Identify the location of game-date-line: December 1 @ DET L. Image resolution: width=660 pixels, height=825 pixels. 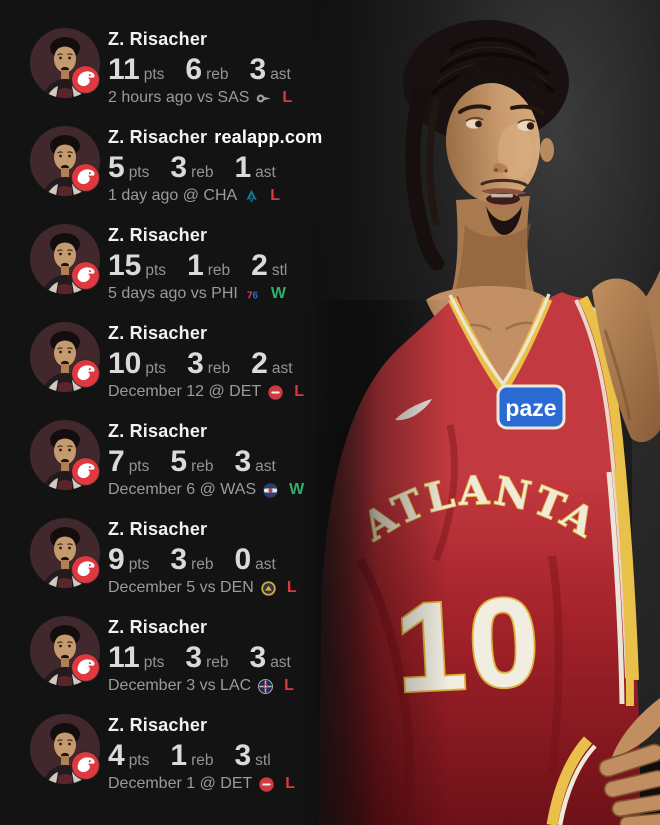
(201, 784).